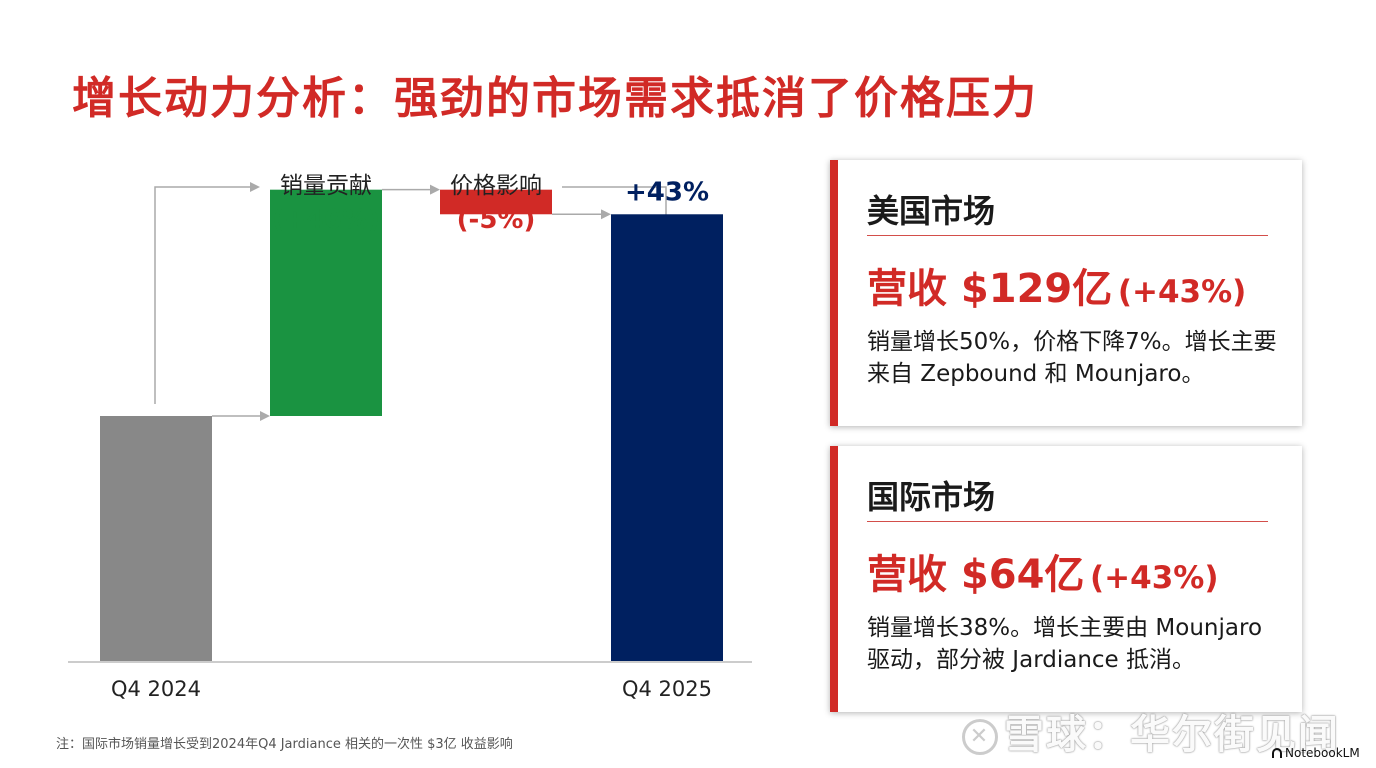 Image resolution: width=1376 pixels, height=768 pixels. Describe the element at coordinates (326, 186) in the screenshot. I see `step-label: 销量贡献` at that location.